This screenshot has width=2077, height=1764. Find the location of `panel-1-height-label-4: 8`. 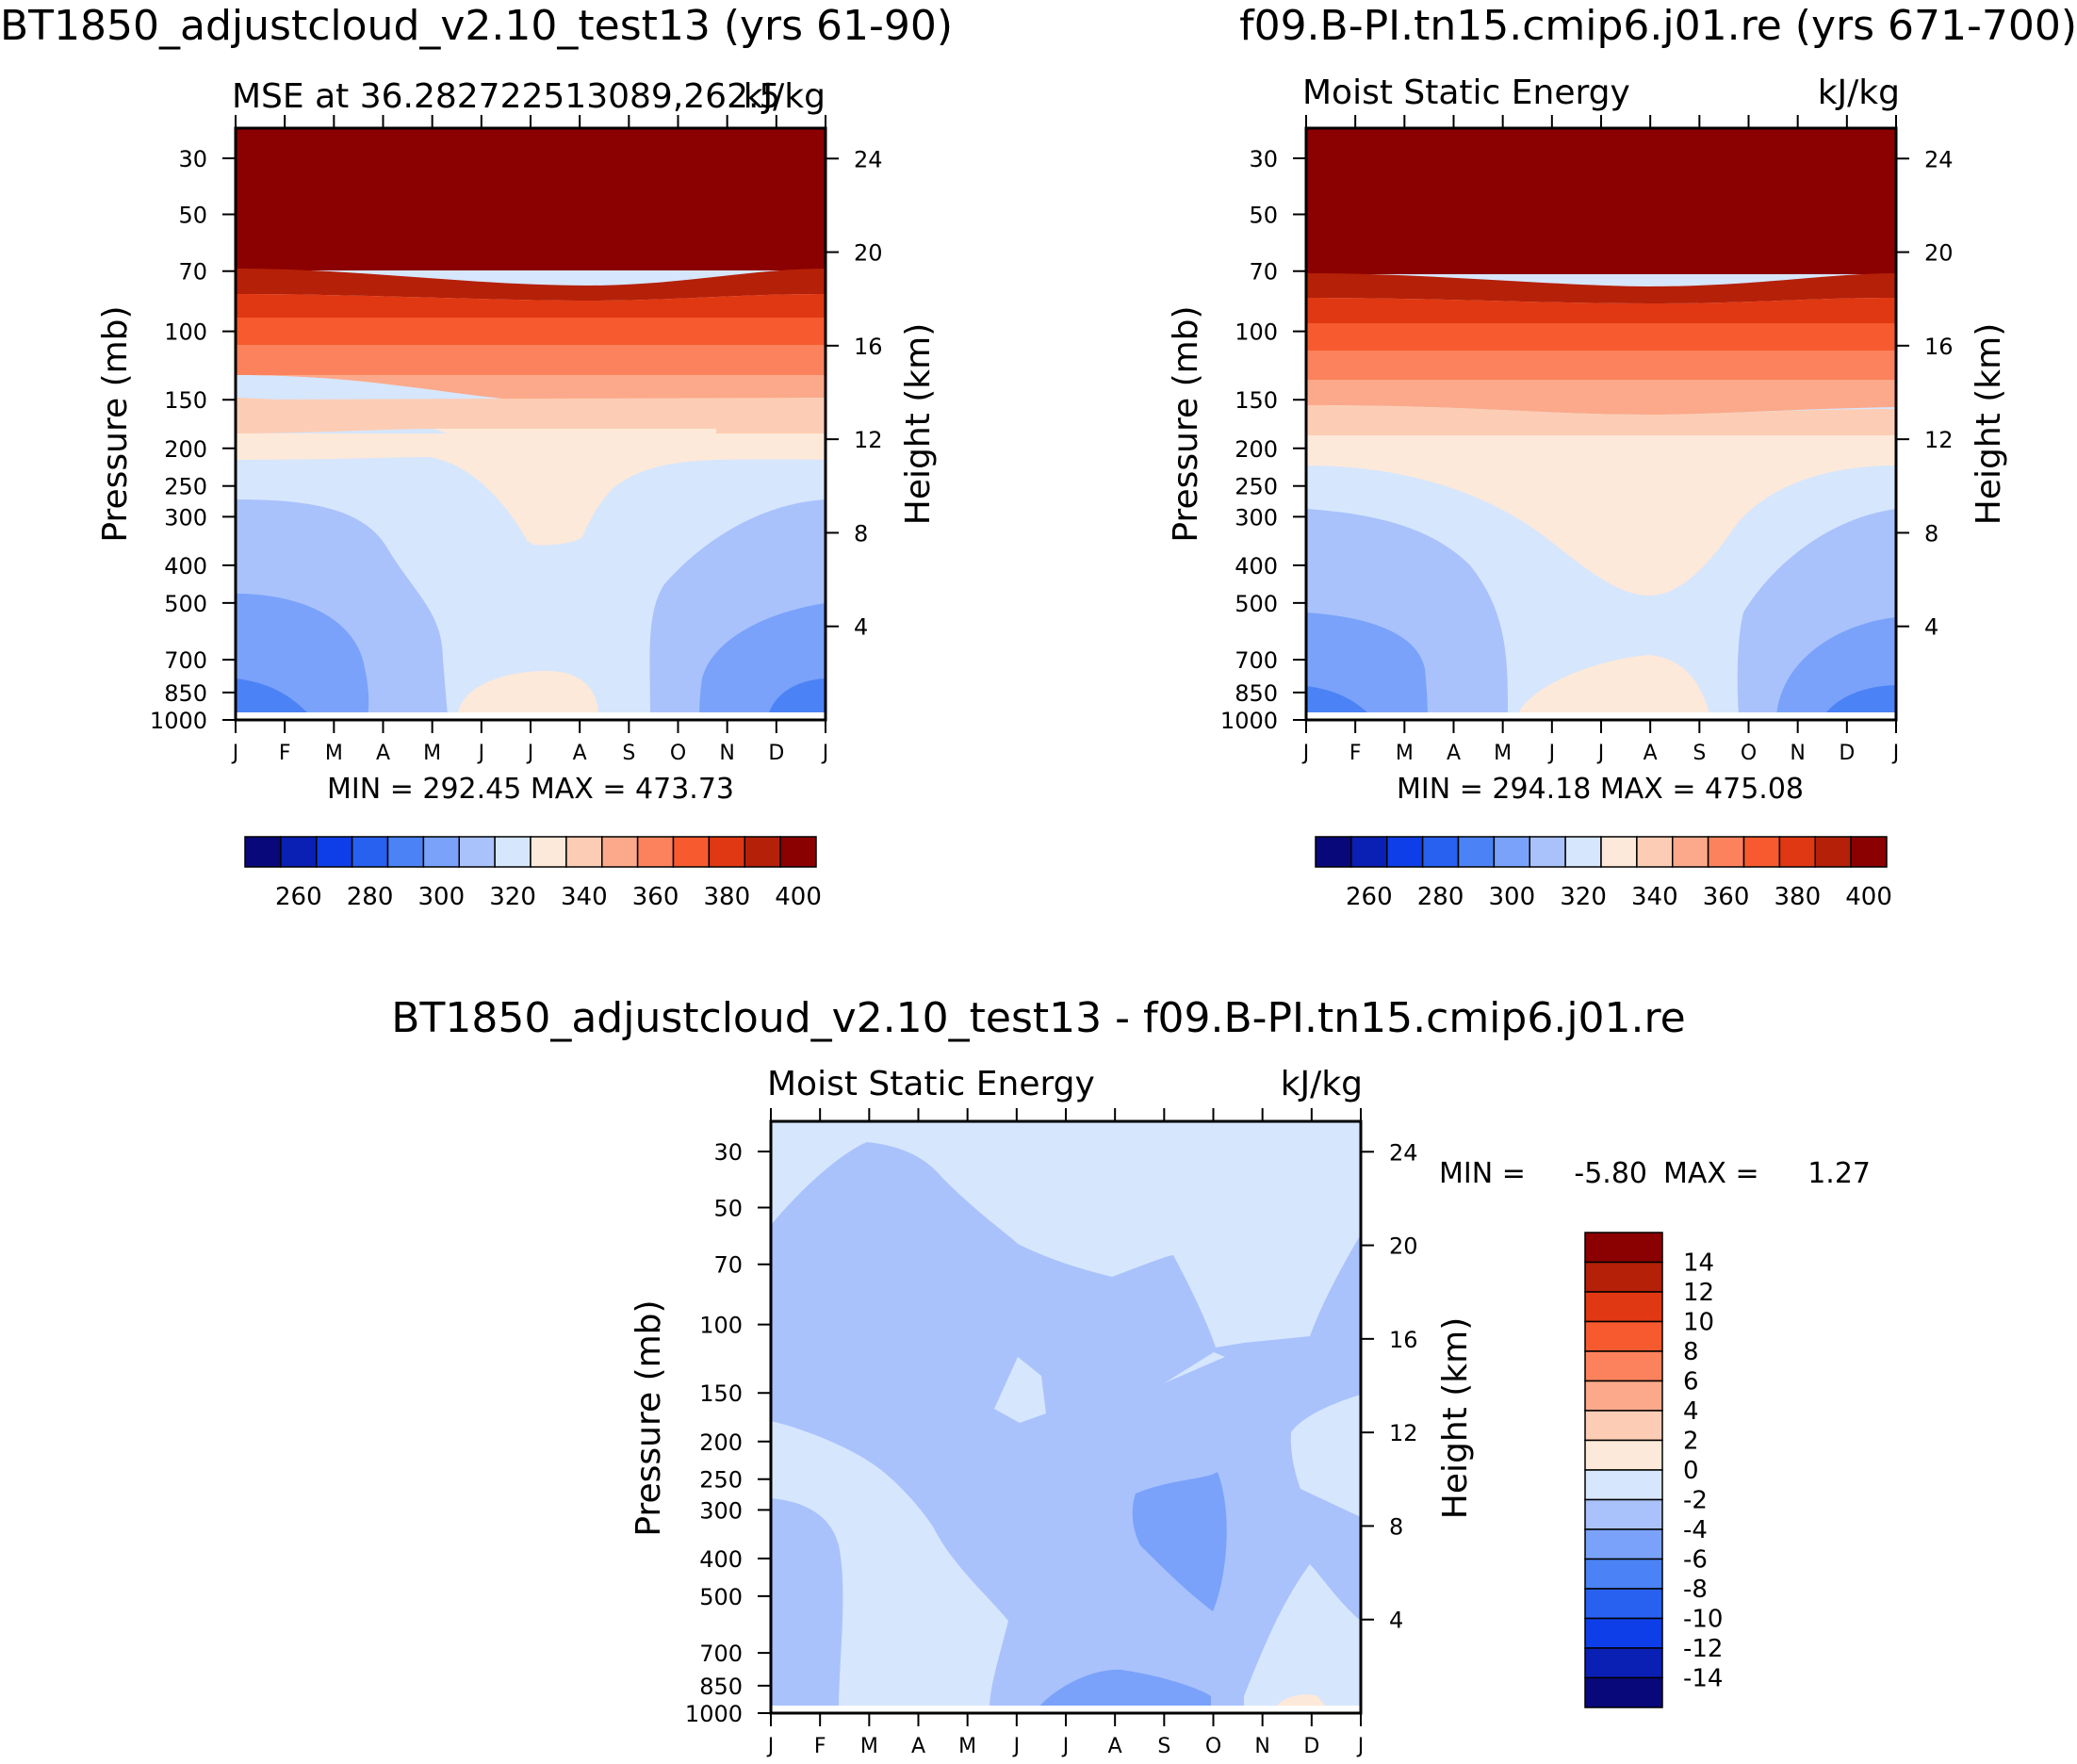

panel-1-height-label-4: 8 is located at coordinates (861, 534).